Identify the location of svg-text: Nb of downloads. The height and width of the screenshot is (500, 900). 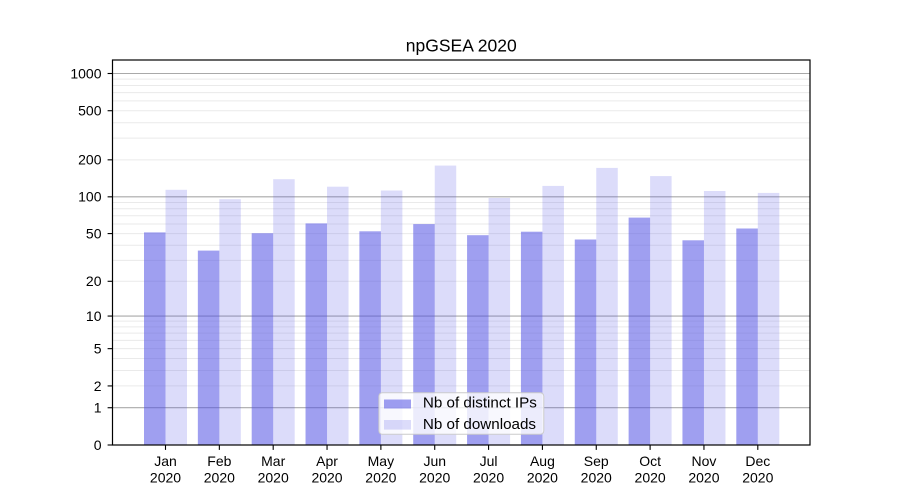
(480, 424).